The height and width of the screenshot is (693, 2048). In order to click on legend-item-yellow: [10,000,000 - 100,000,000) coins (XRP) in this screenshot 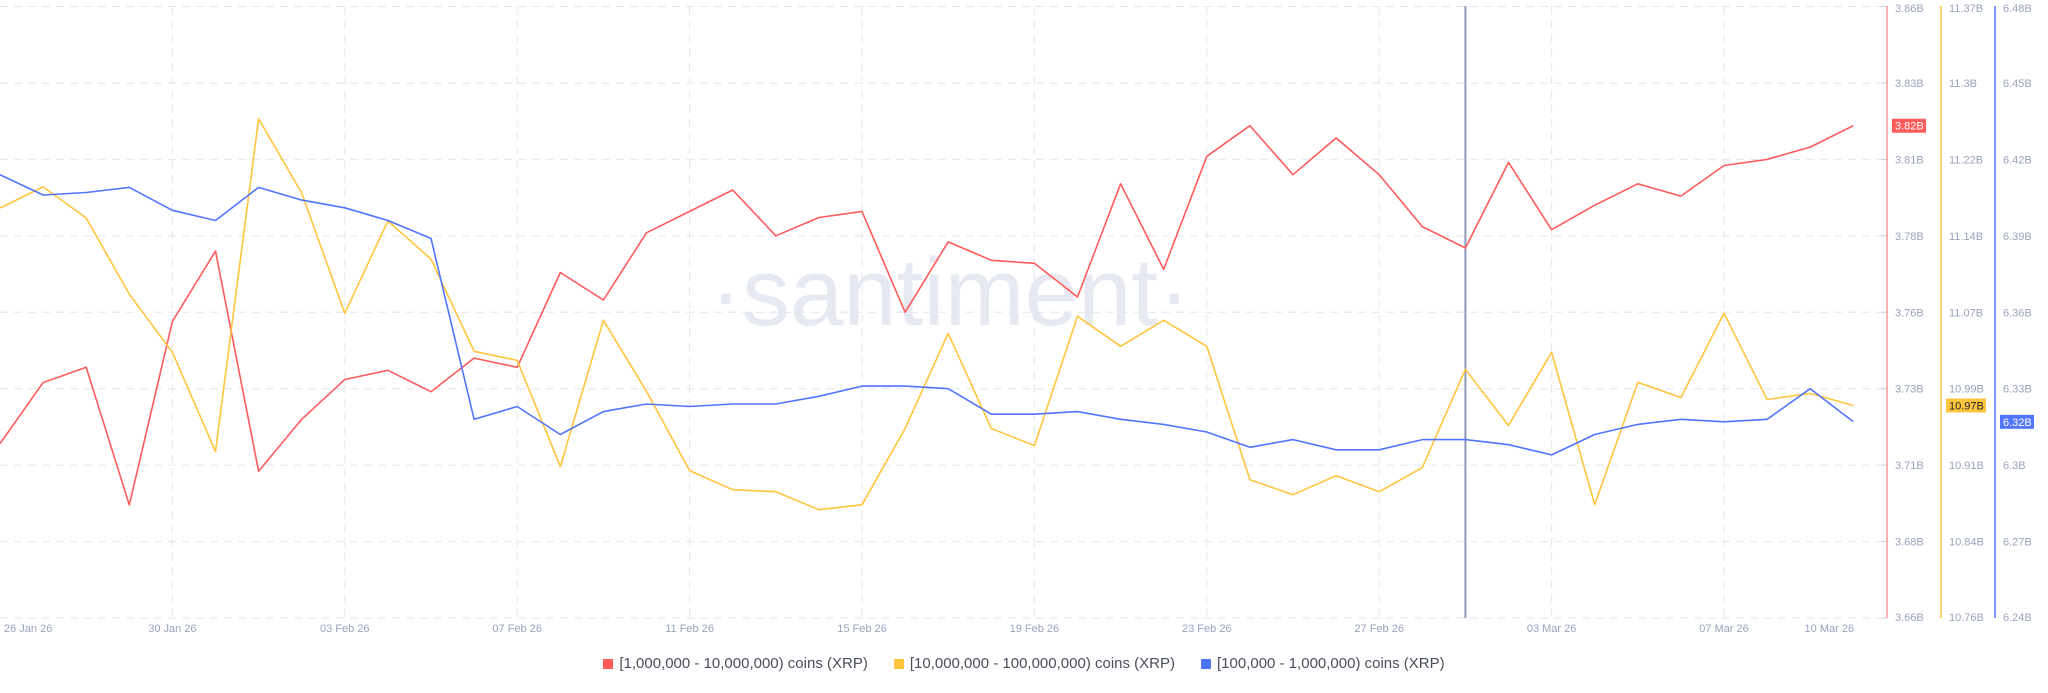, I will do `click(1034, 663)`.